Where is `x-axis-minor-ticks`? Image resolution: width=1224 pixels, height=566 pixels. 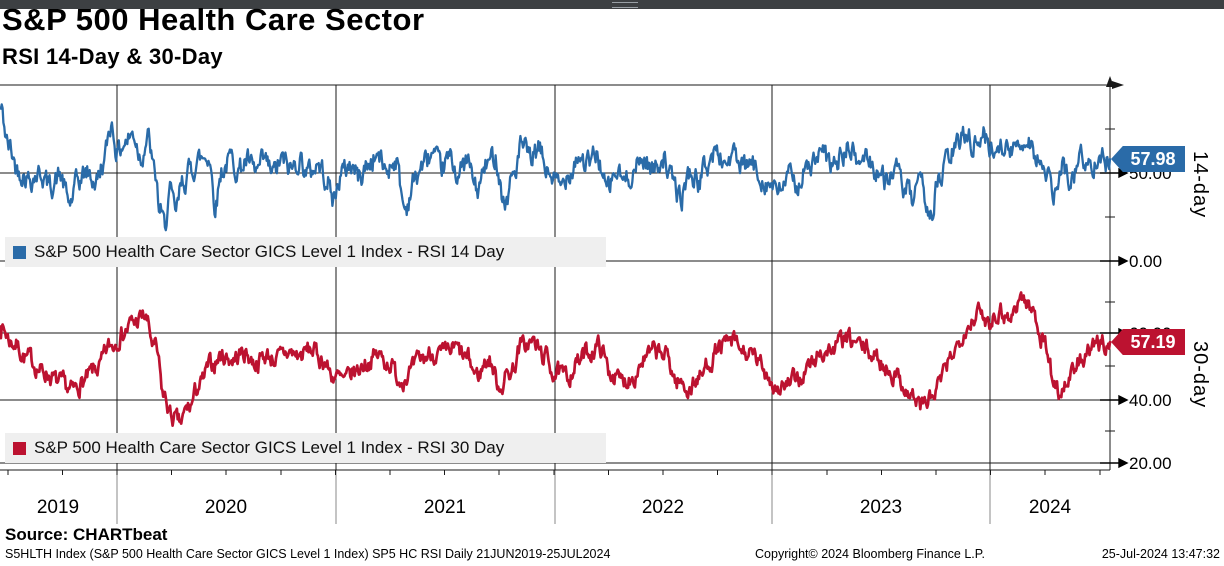 x-axis-minor-ticks is located at coordinates (554, 472).